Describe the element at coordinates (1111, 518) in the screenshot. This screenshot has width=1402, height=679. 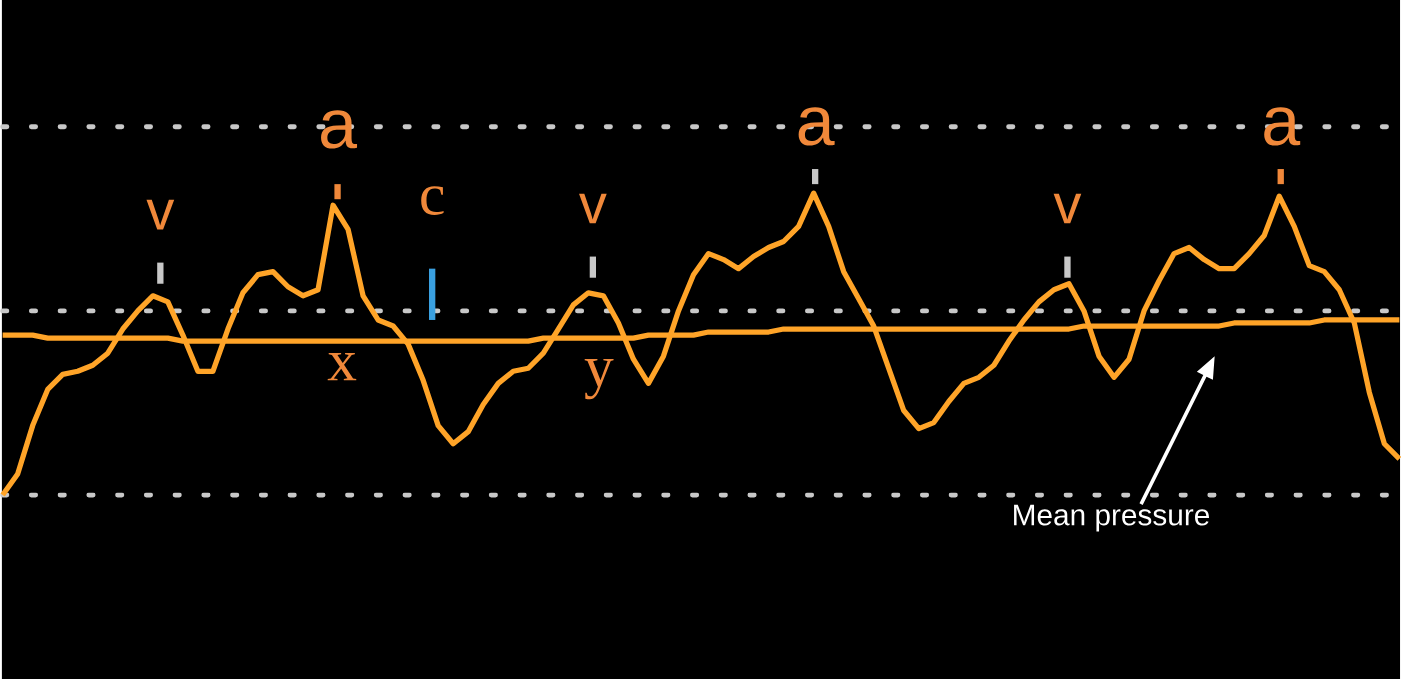
I see `text: Mean pressure` at that location.